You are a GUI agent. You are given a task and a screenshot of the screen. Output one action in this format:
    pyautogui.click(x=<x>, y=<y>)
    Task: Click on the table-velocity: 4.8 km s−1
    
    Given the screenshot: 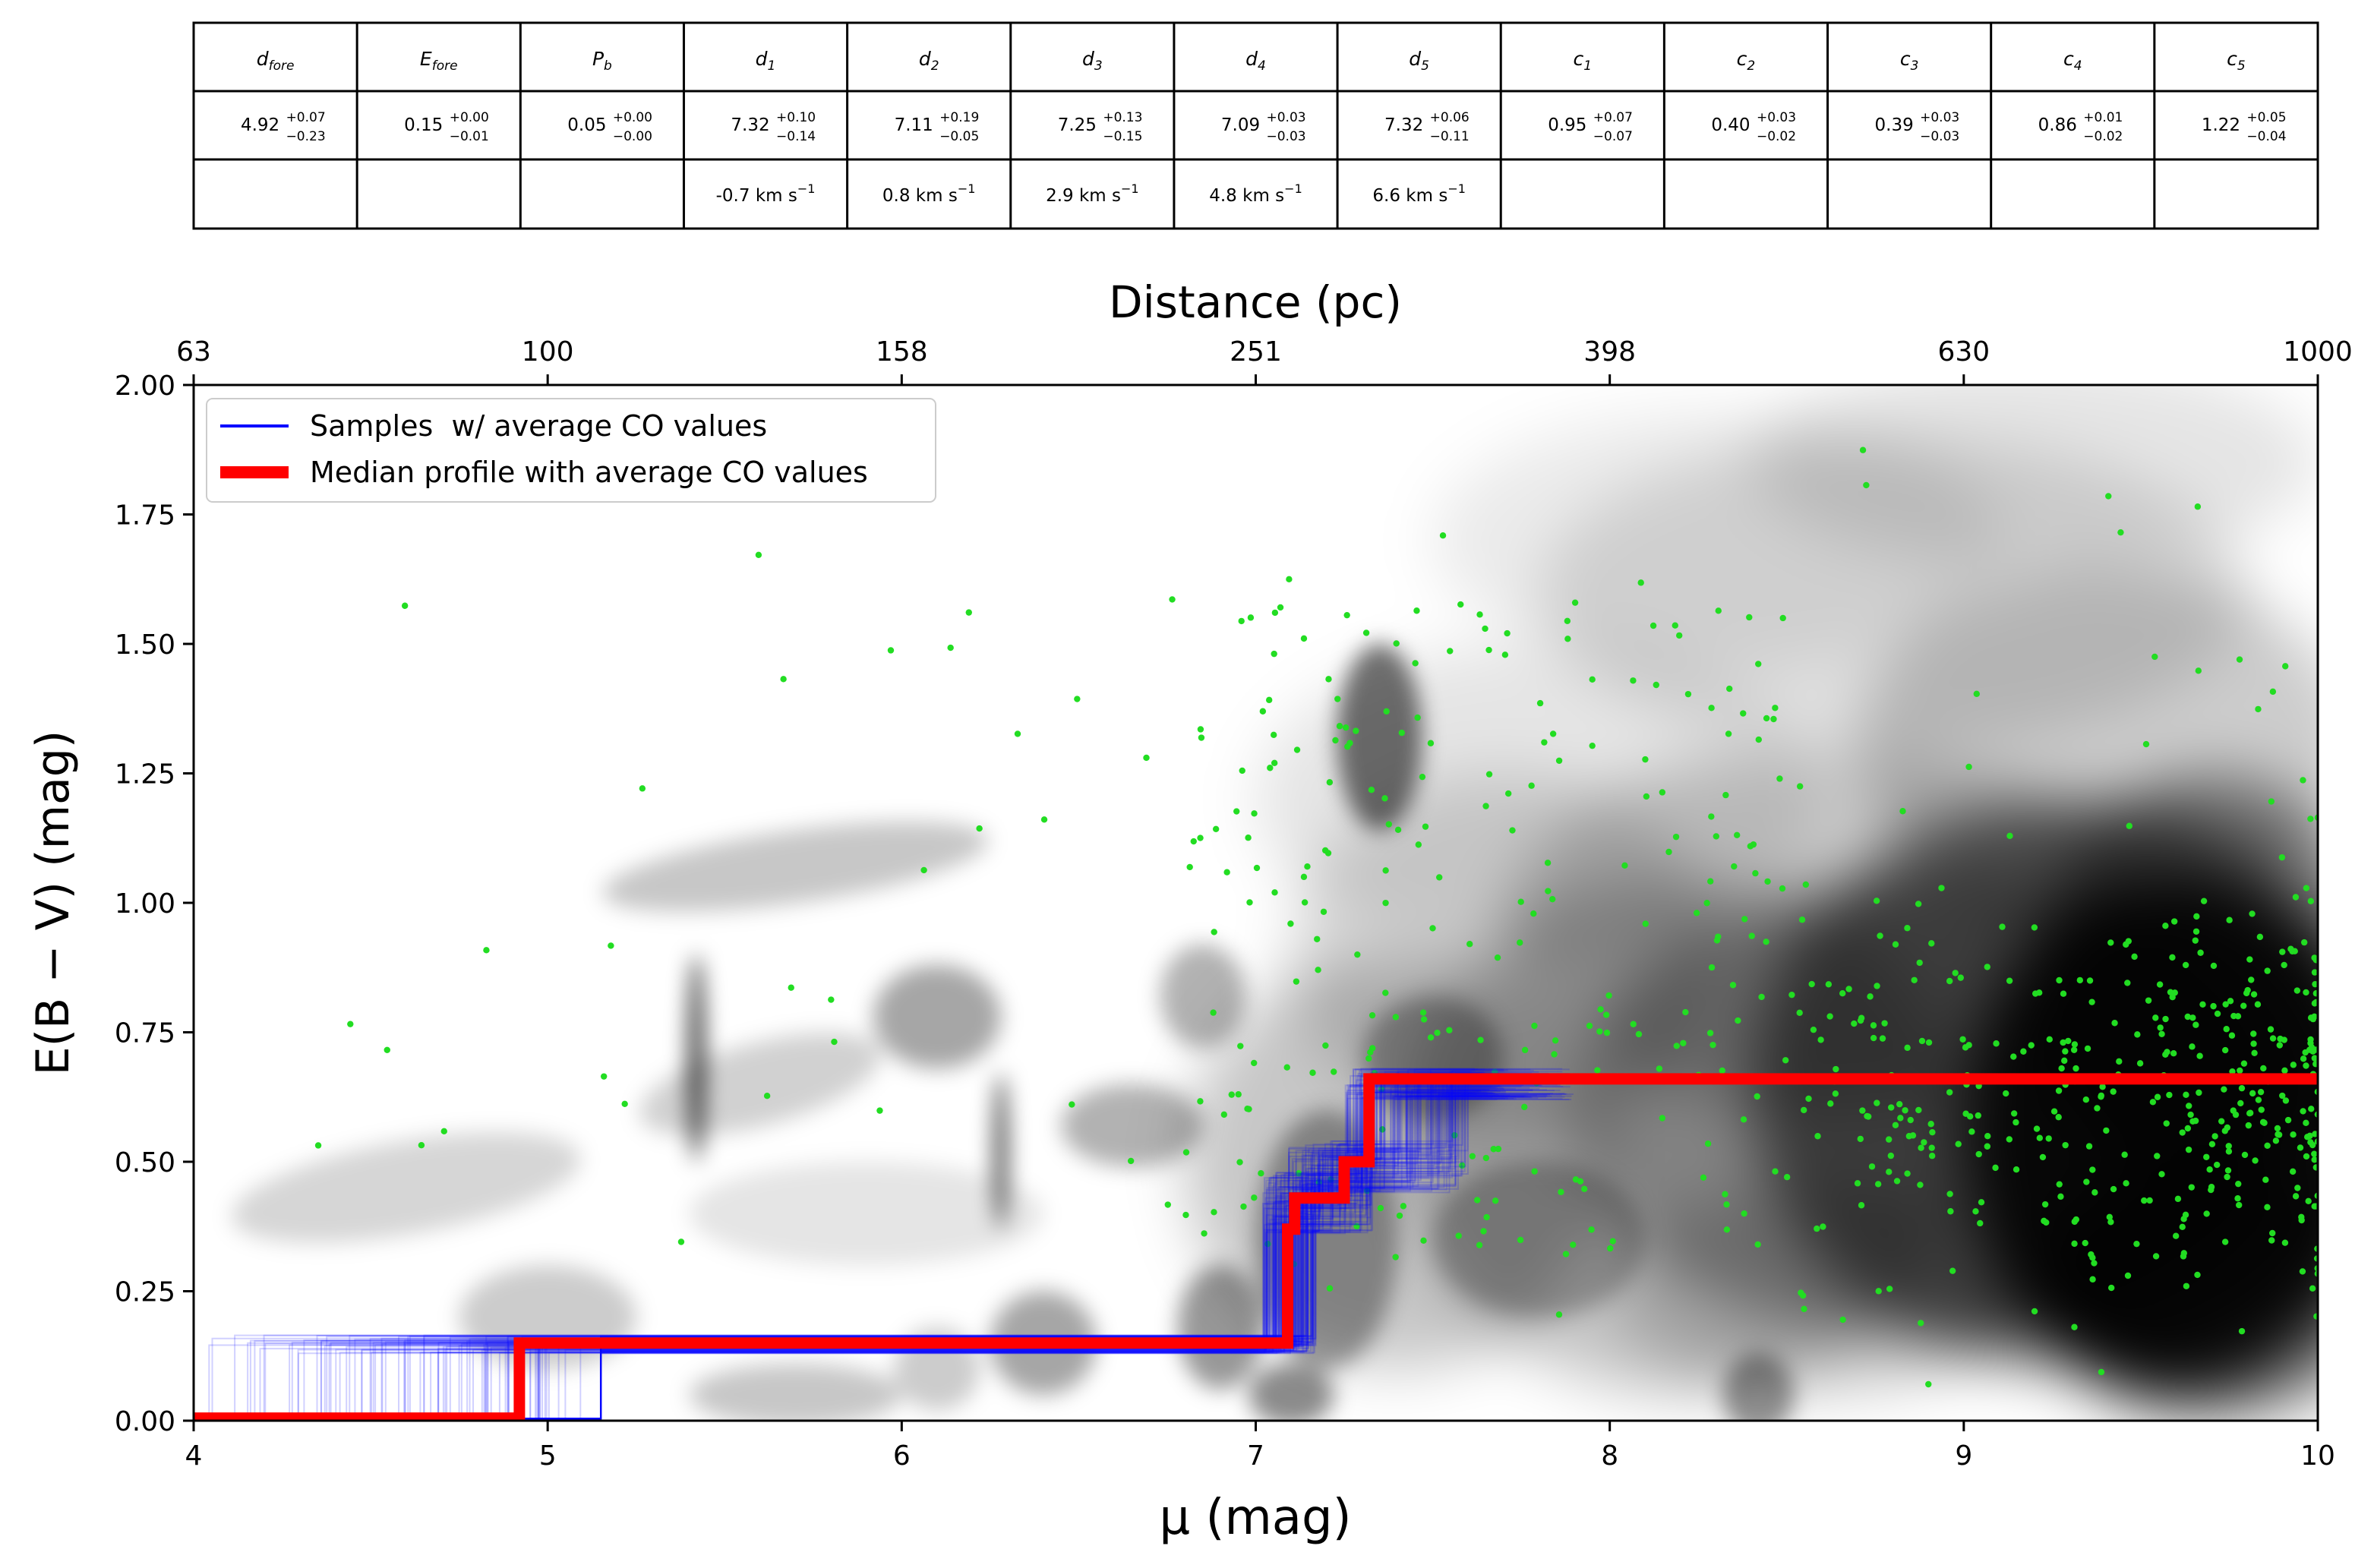 What is the action you would take?
    pyautogui.click(x=1255, y=194)
    